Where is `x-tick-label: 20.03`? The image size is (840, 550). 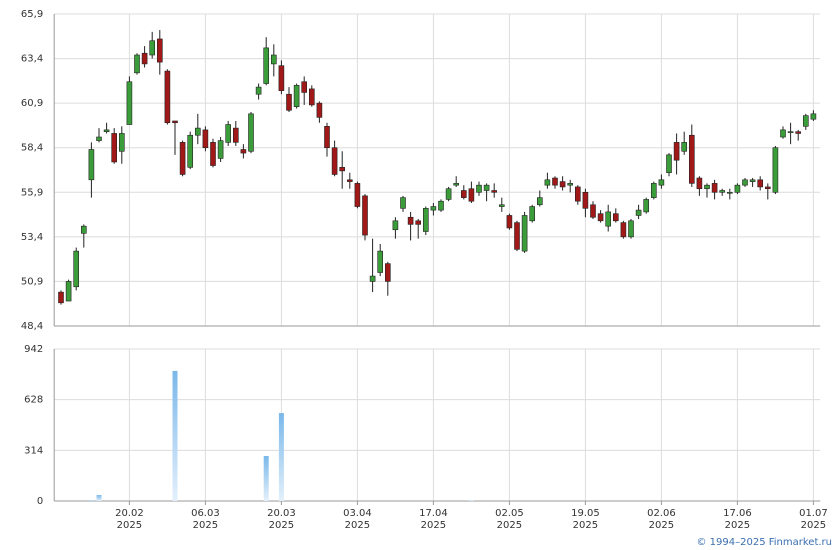 x-tick-label: 20.03 is located at coordinates (281, 513).